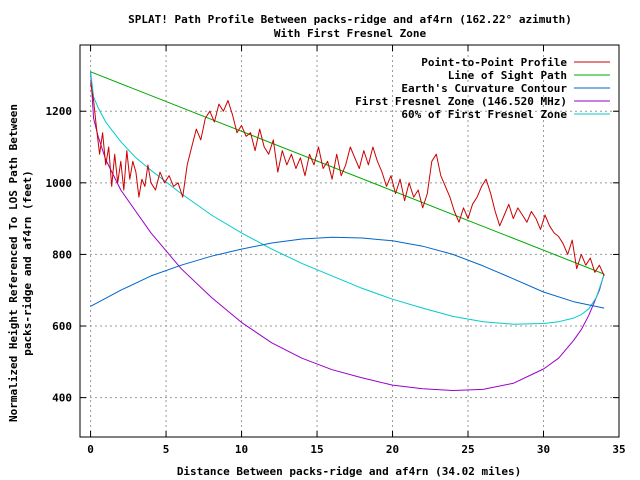 The width and height of the screenshot is (640, 480). What do you see at coordinates (618, 449) in the screenshot?
I see `x-tick-label: 35` at bounding box center [618, 449].